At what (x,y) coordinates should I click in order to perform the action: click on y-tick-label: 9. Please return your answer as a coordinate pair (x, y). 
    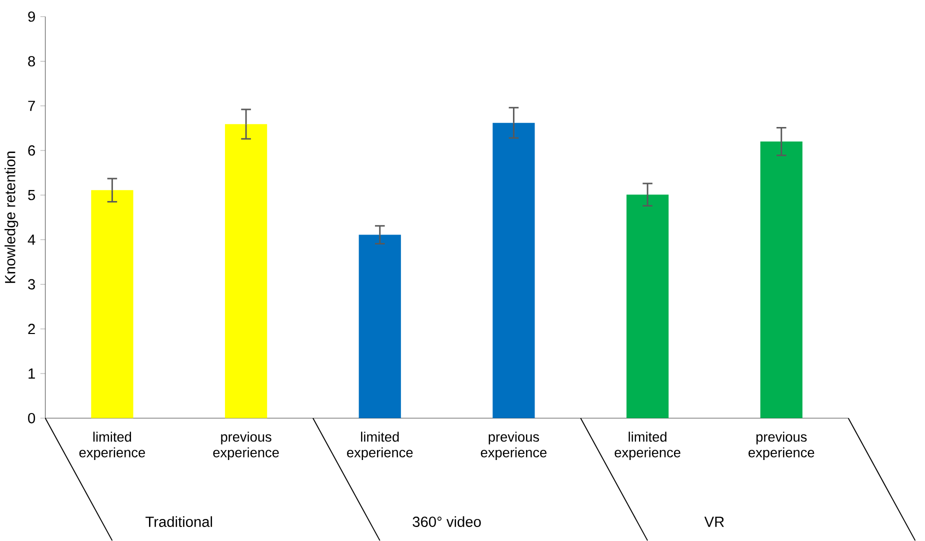
    Looking at the image, I should click on (31, 16).